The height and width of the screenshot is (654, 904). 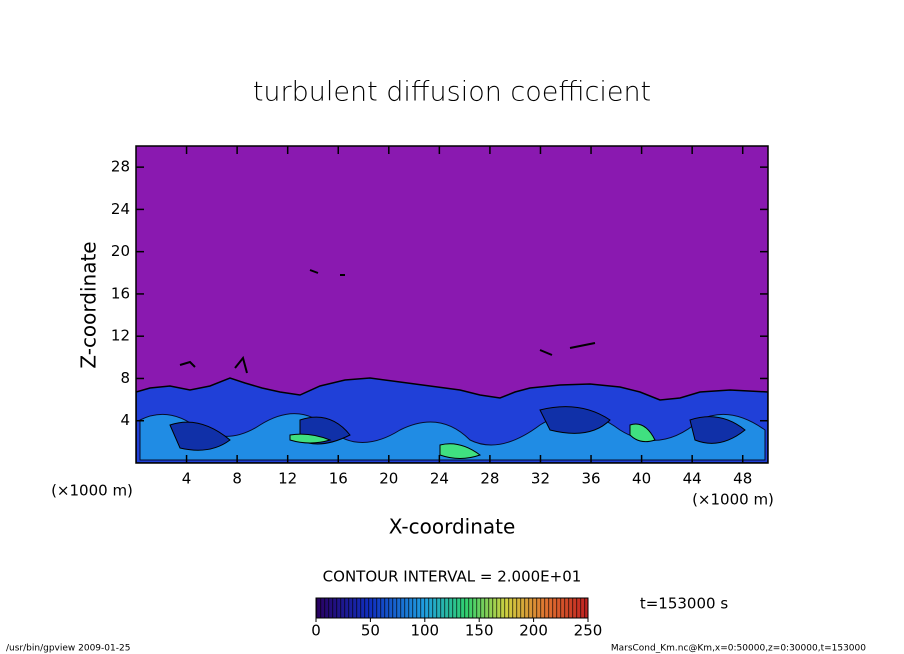 I want to click on y-tick-label: 12, so click(x=120, y=336).